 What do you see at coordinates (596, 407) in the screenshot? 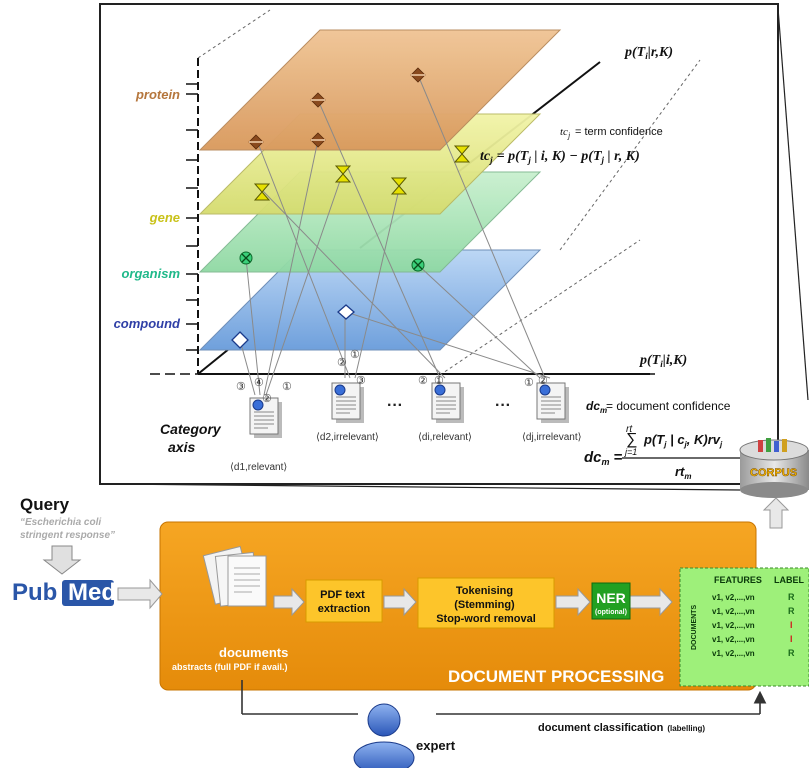
I see `svg-text: dcm` at bounding box center [596, 407].